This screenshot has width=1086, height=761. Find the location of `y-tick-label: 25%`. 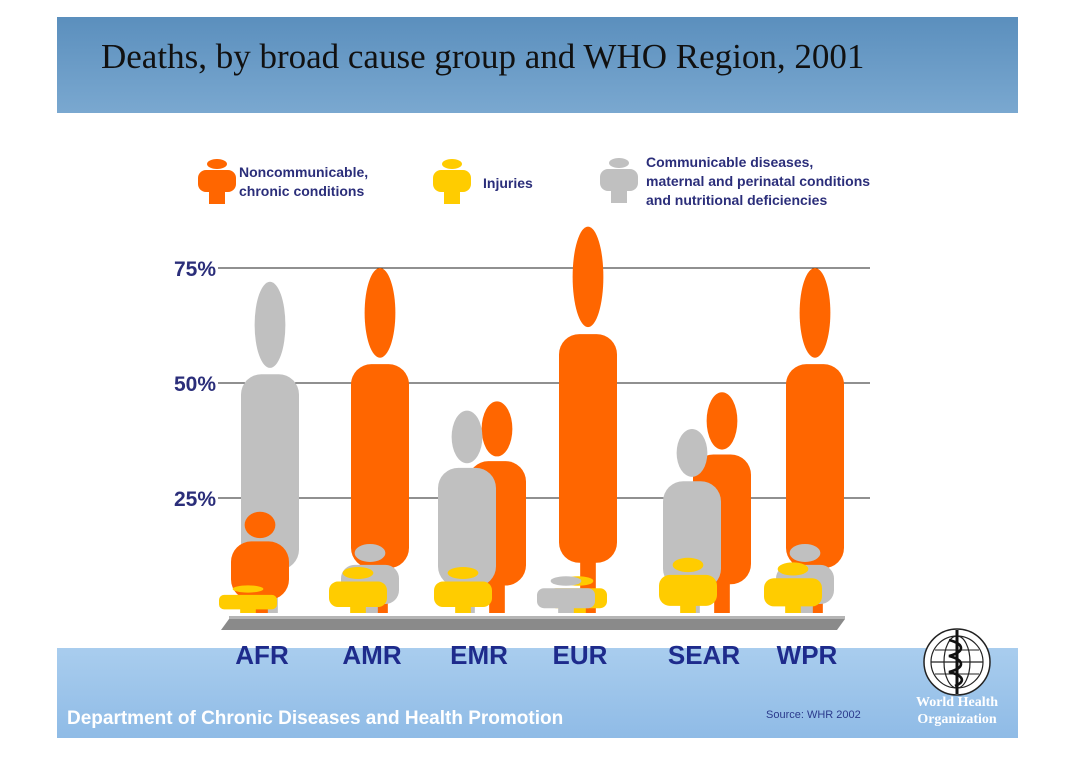

y-tick-label: 25% is located at coordinates (195, 499).